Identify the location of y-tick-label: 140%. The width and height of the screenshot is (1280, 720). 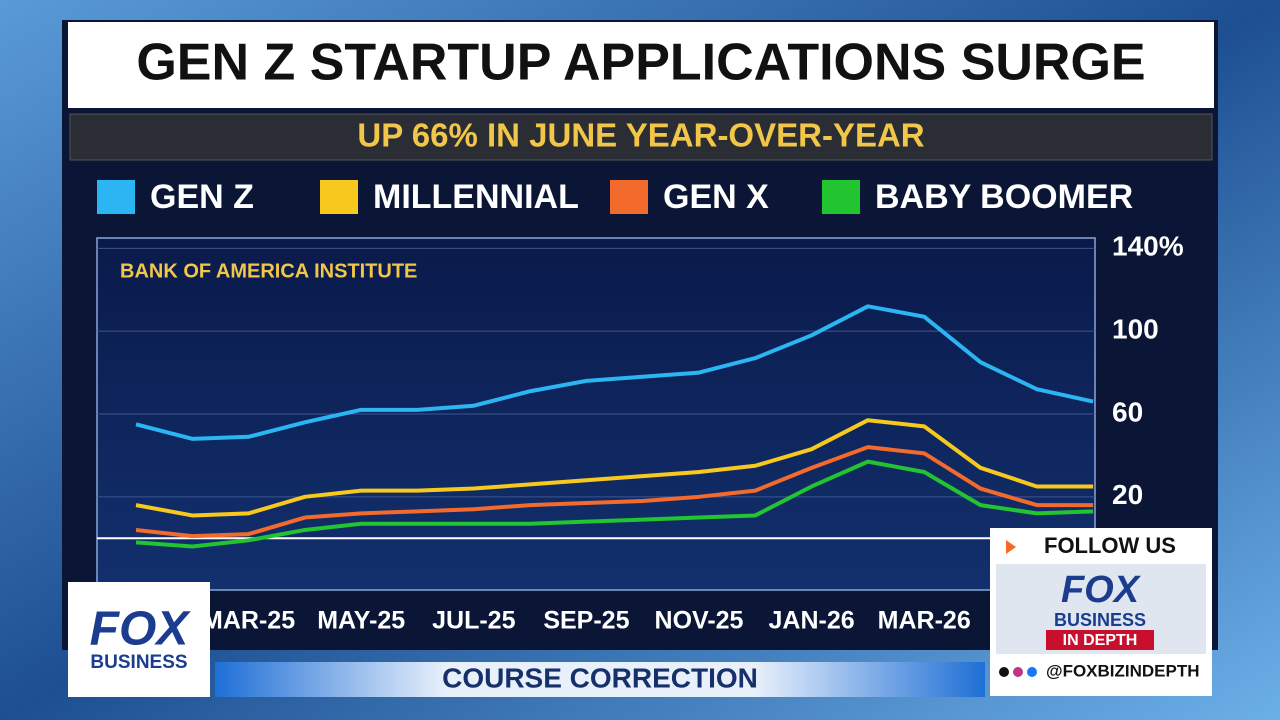
(1148, 246).